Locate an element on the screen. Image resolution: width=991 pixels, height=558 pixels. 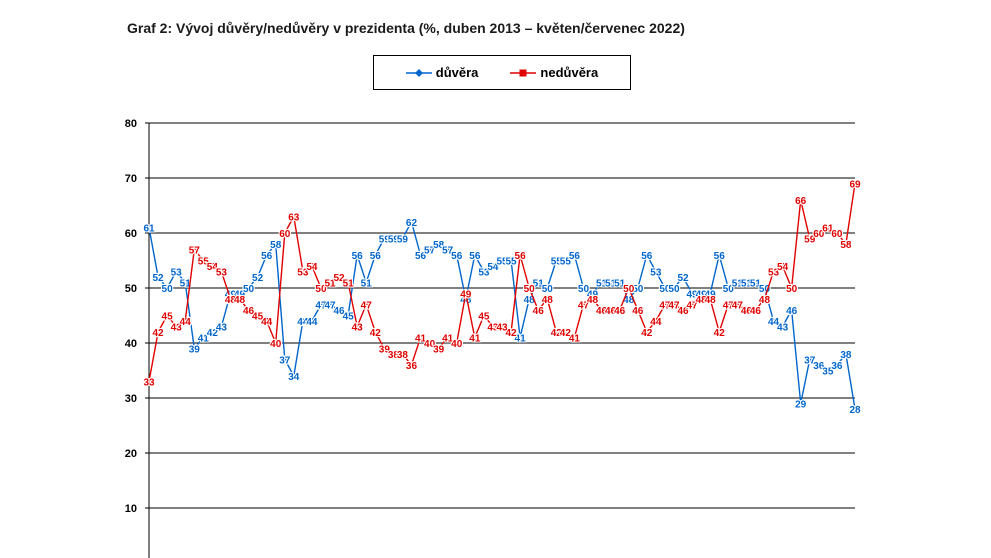
data-label-duvera: 35 is located at coordinates (828, 372).